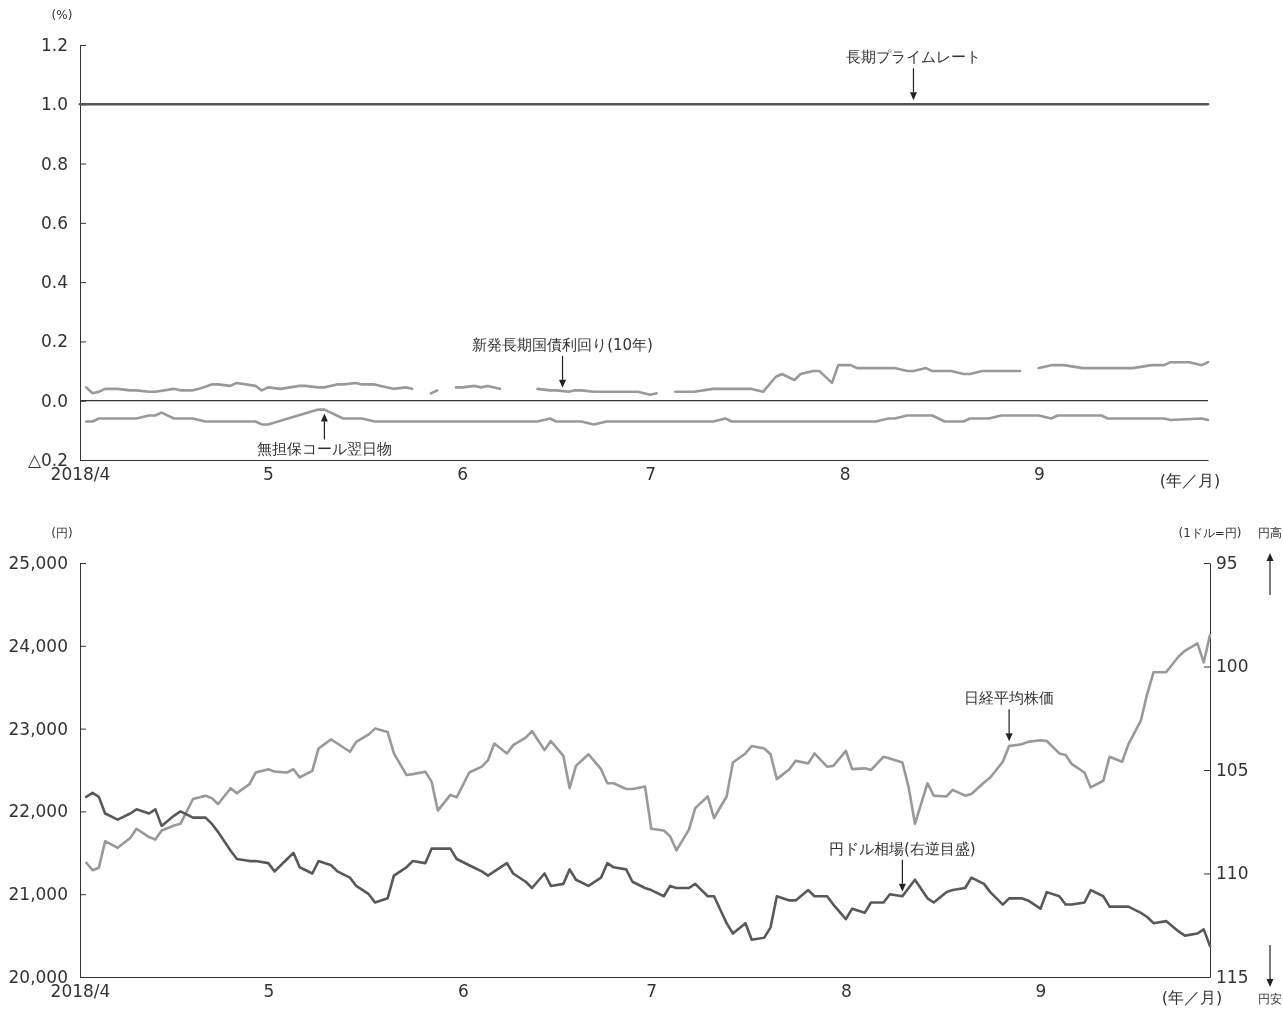 This screenshot has width=1283, height=1011. I want to click on text: 円高, so click(1270, 533).